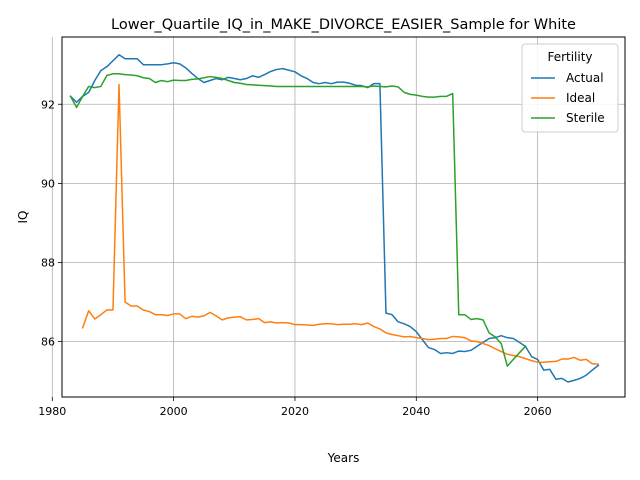 The width and height of the screenshot is (640, 480). I want to click on y-axis-ticks: 86 88 90 92, so click(51, 223).